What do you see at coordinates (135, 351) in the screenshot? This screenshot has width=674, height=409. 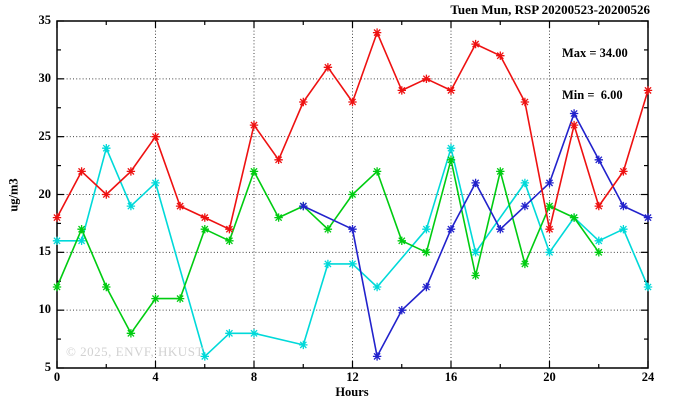 I see `watermark: © 2025, ENVF, HKUST` at bounding box center [135, 351].